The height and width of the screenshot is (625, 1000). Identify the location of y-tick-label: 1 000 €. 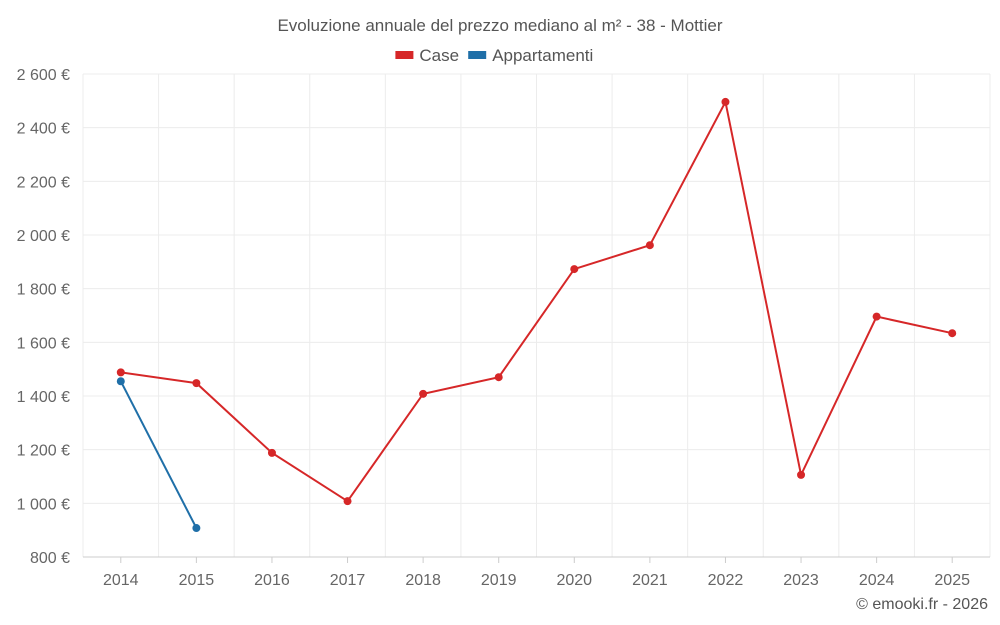
(43, 504).